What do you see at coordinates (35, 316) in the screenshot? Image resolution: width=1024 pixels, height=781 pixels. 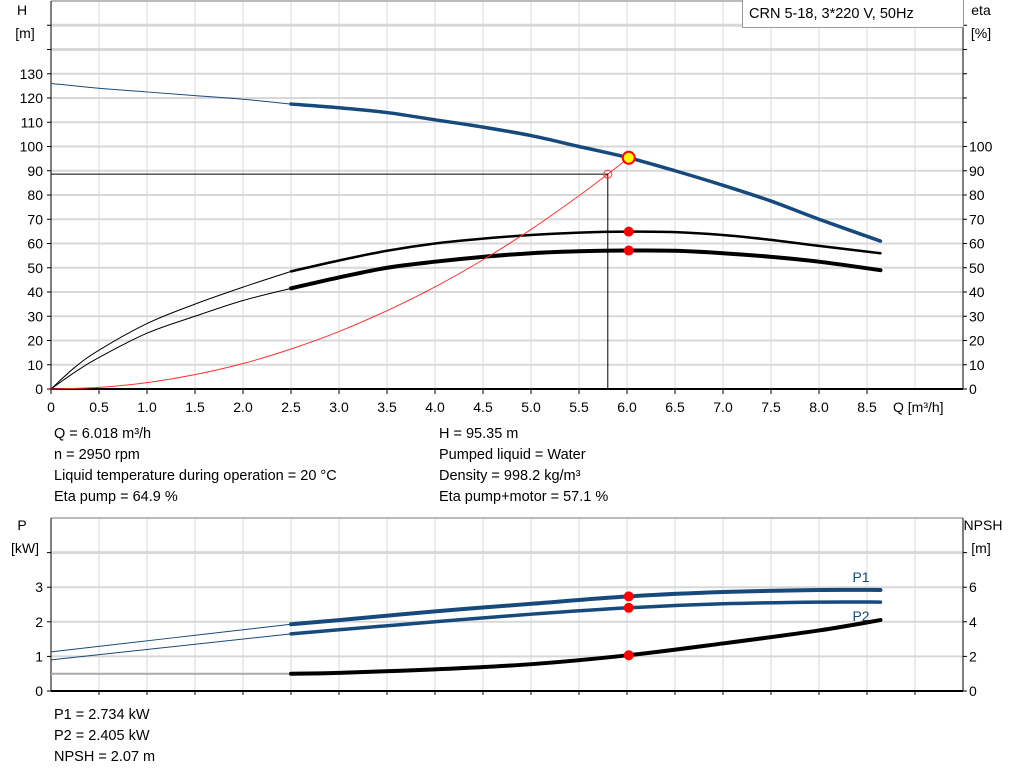 I see `h-y-tick-label-left: 30` at bounding box center [35, 316].